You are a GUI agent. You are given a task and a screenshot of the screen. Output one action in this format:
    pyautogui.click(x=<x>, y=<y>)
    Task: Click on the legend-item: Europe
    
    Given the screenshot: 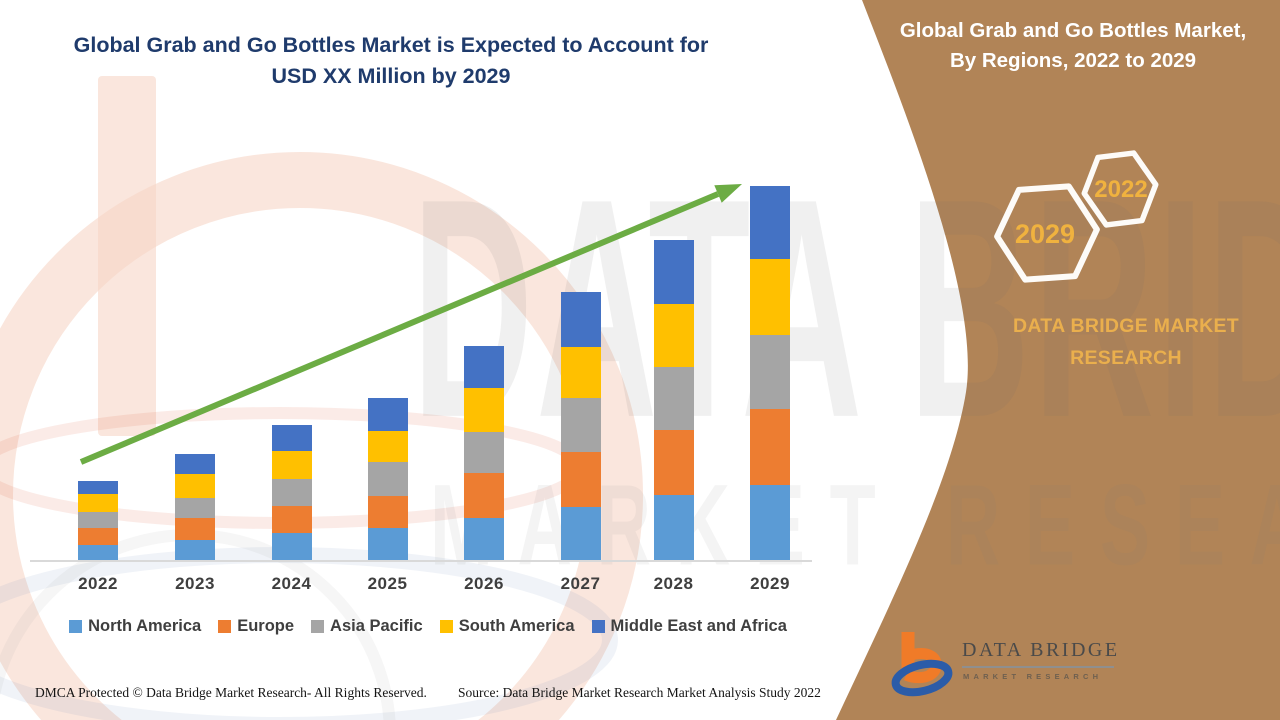 What is the action you would take?
    pyautogui.click(x=256, y=626)
    